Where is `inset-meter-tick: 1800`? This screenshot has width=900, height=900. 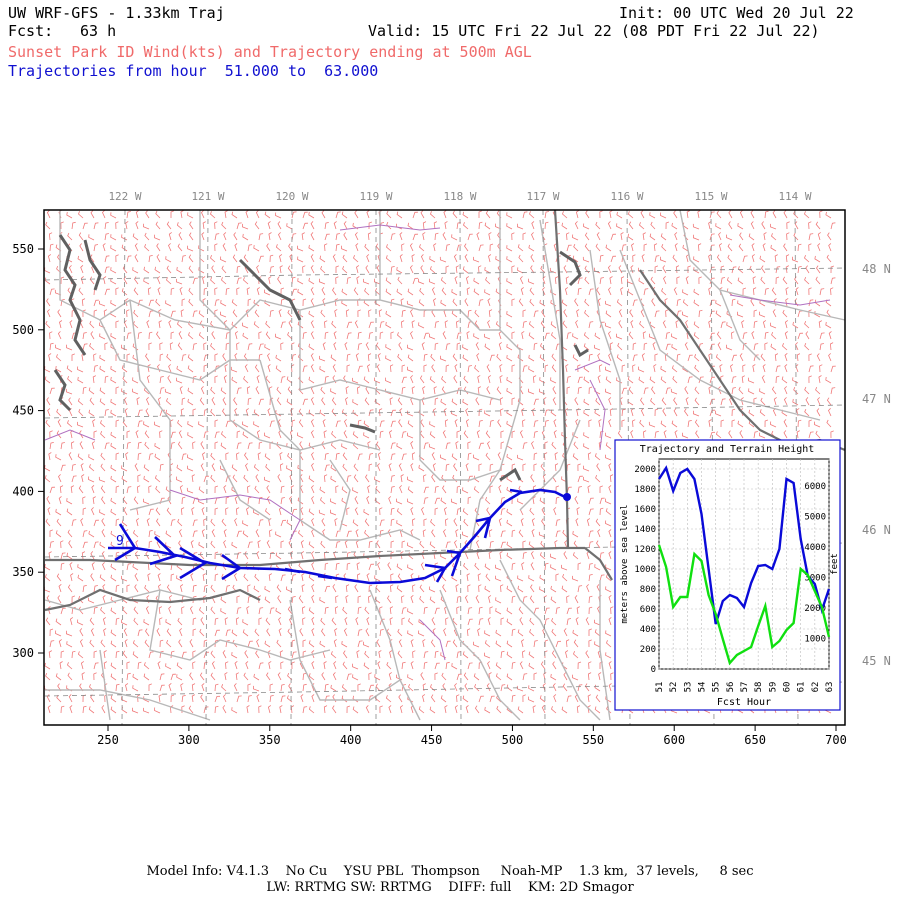 inset-meter-tick: 1800 is located at coordinates (645, 490).